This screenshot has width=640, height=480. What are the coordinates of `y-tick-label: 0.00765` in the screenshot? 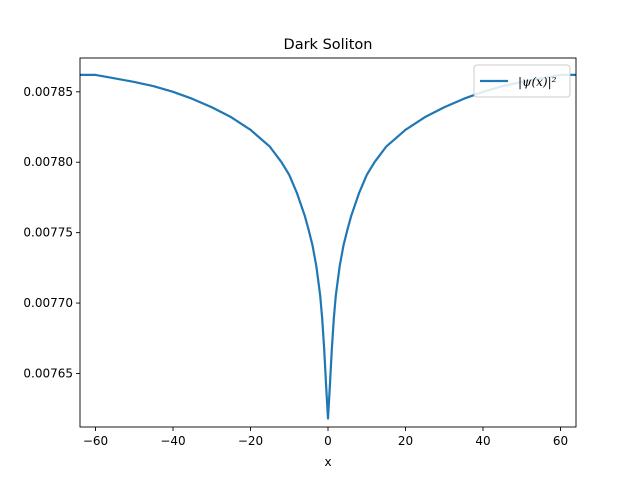 It's located at (48, 373).